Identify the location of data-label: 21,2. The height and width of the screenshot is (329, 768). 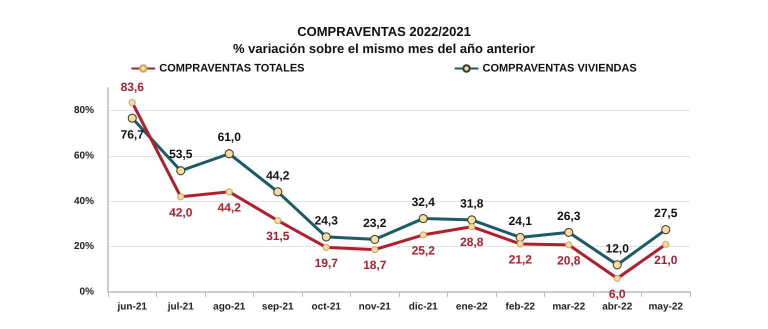
(520, 259).